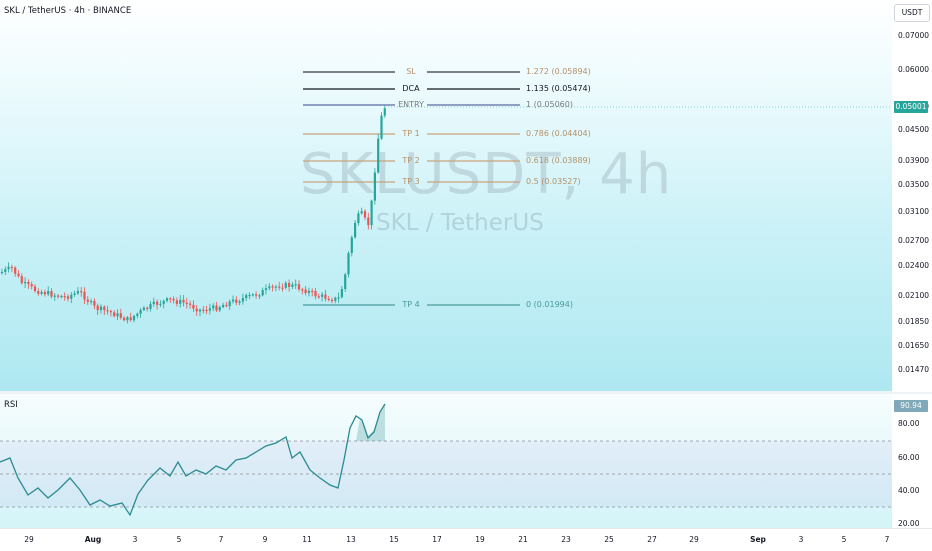 The width and height of the screenshot is (932, 551). I want to click on rsi-axis, so click(912, 461).